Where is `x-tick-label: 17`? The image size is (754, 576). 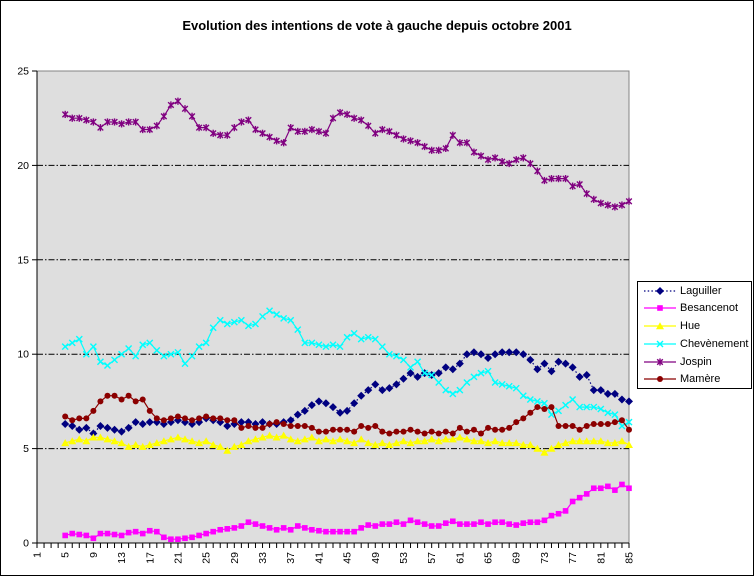
x-tick-label: 17 is located at coordinates (150, 558).